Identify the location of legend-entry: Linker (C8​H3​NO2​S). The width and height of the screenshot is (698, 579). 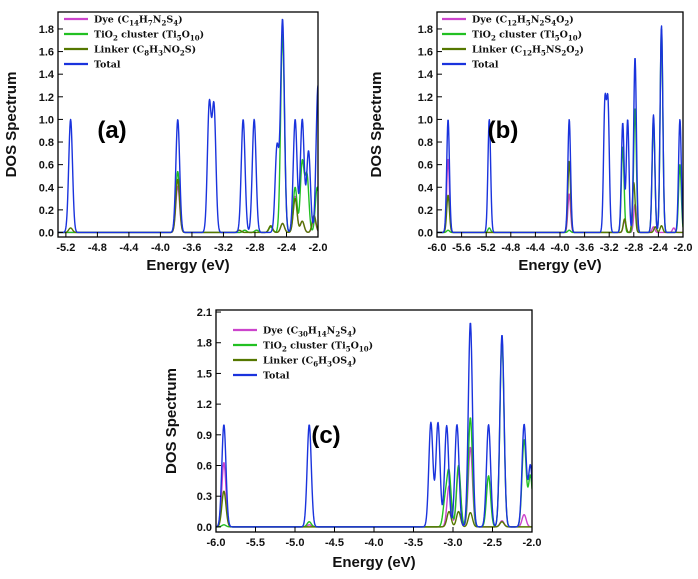
(145, 51).